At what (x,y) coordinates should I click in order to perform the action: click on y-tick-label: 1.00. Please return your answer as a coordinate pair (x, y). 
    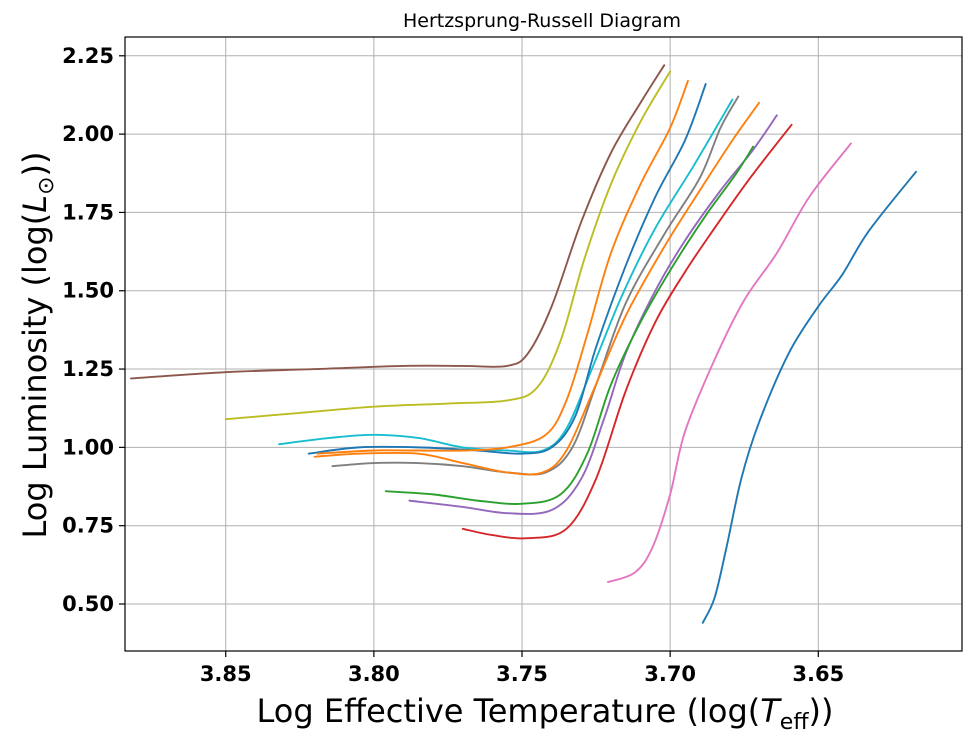
    Looking at the image, I should click on (88, 447).